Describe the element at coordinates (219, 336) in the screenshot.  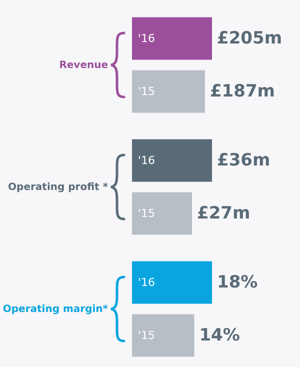
I see `data-label: 14%` at that location.